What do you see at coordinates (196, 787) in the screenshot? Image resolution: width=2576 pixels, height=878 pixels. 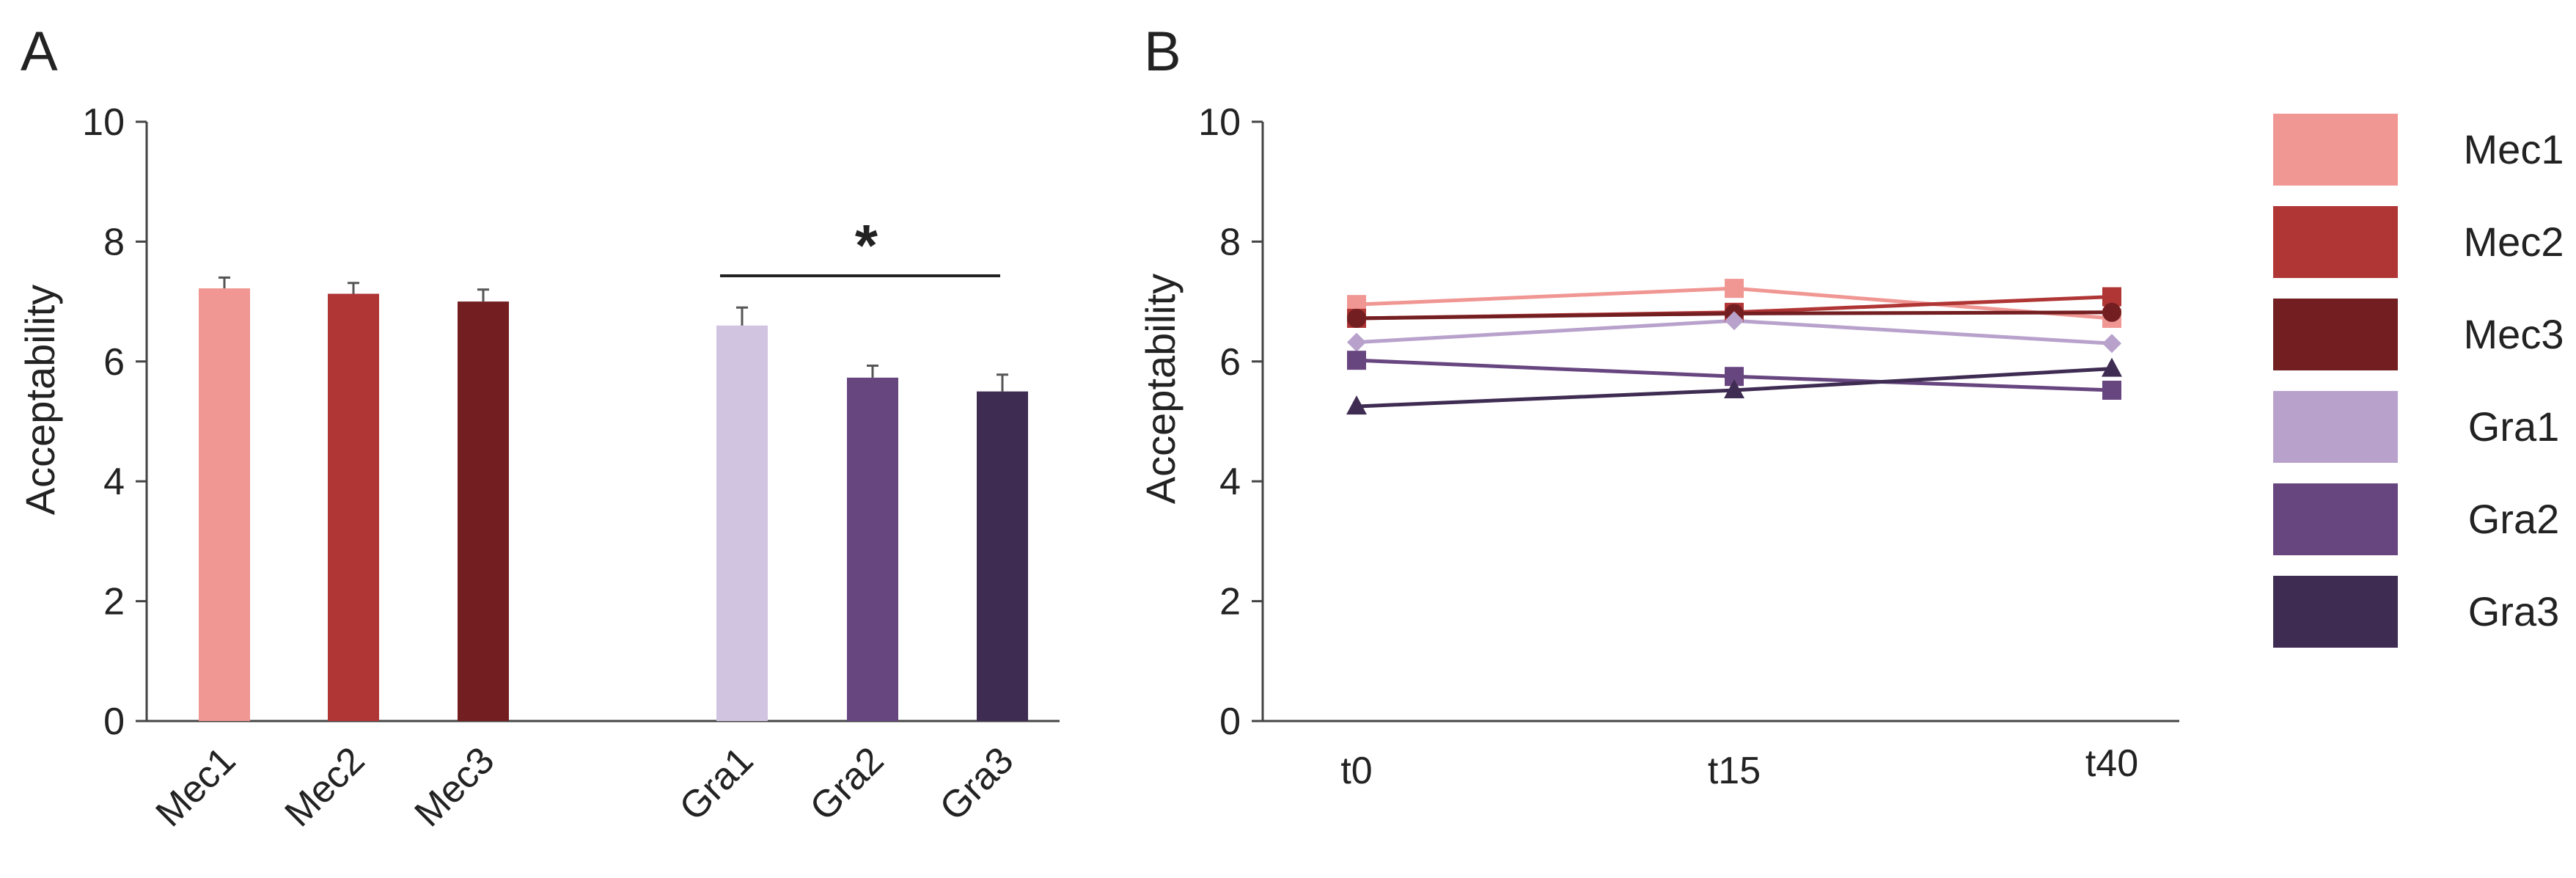 I see `x-tick-label-mec1: Mec1` at bounding box center [196, 787].